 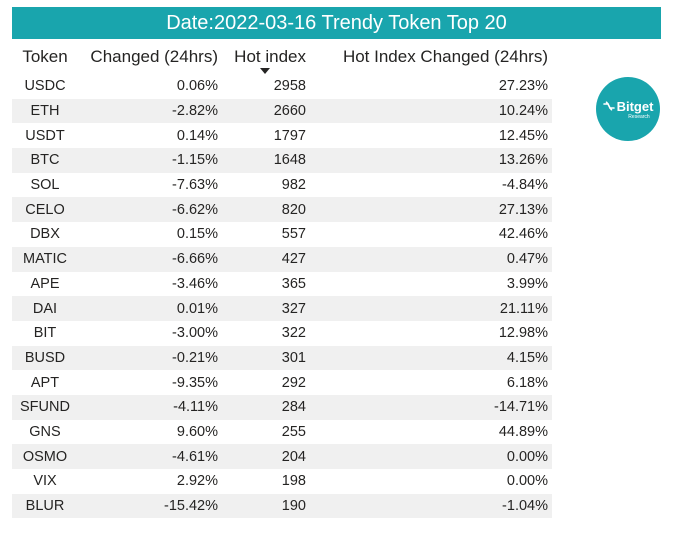 What do you see at coordinates (197, 431) in the screenshot?
I see `cell-changed: 9.60%` at bounding box center [197, 431].